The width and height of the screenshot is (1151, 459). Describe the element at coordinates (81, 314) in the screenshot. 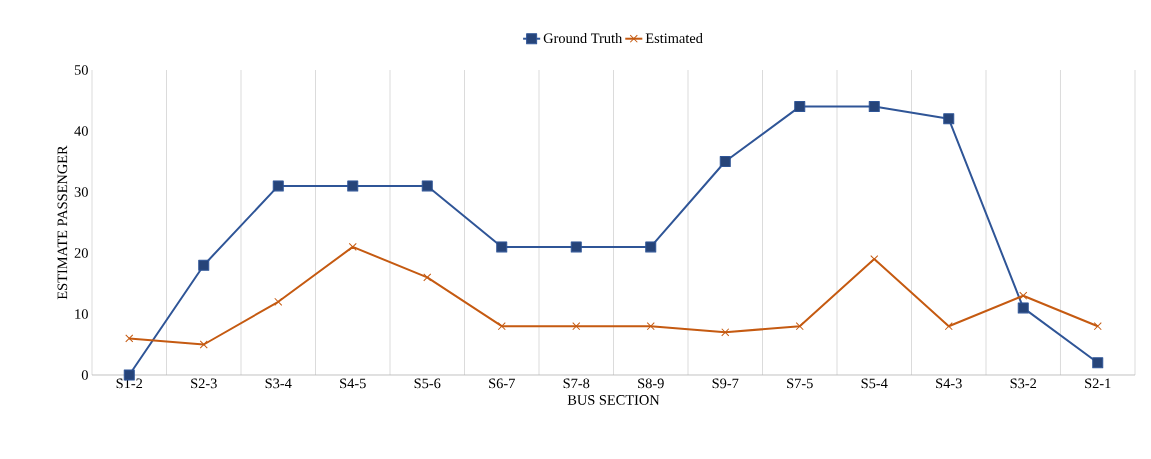

I see `y-tick-label: 10` at that location.